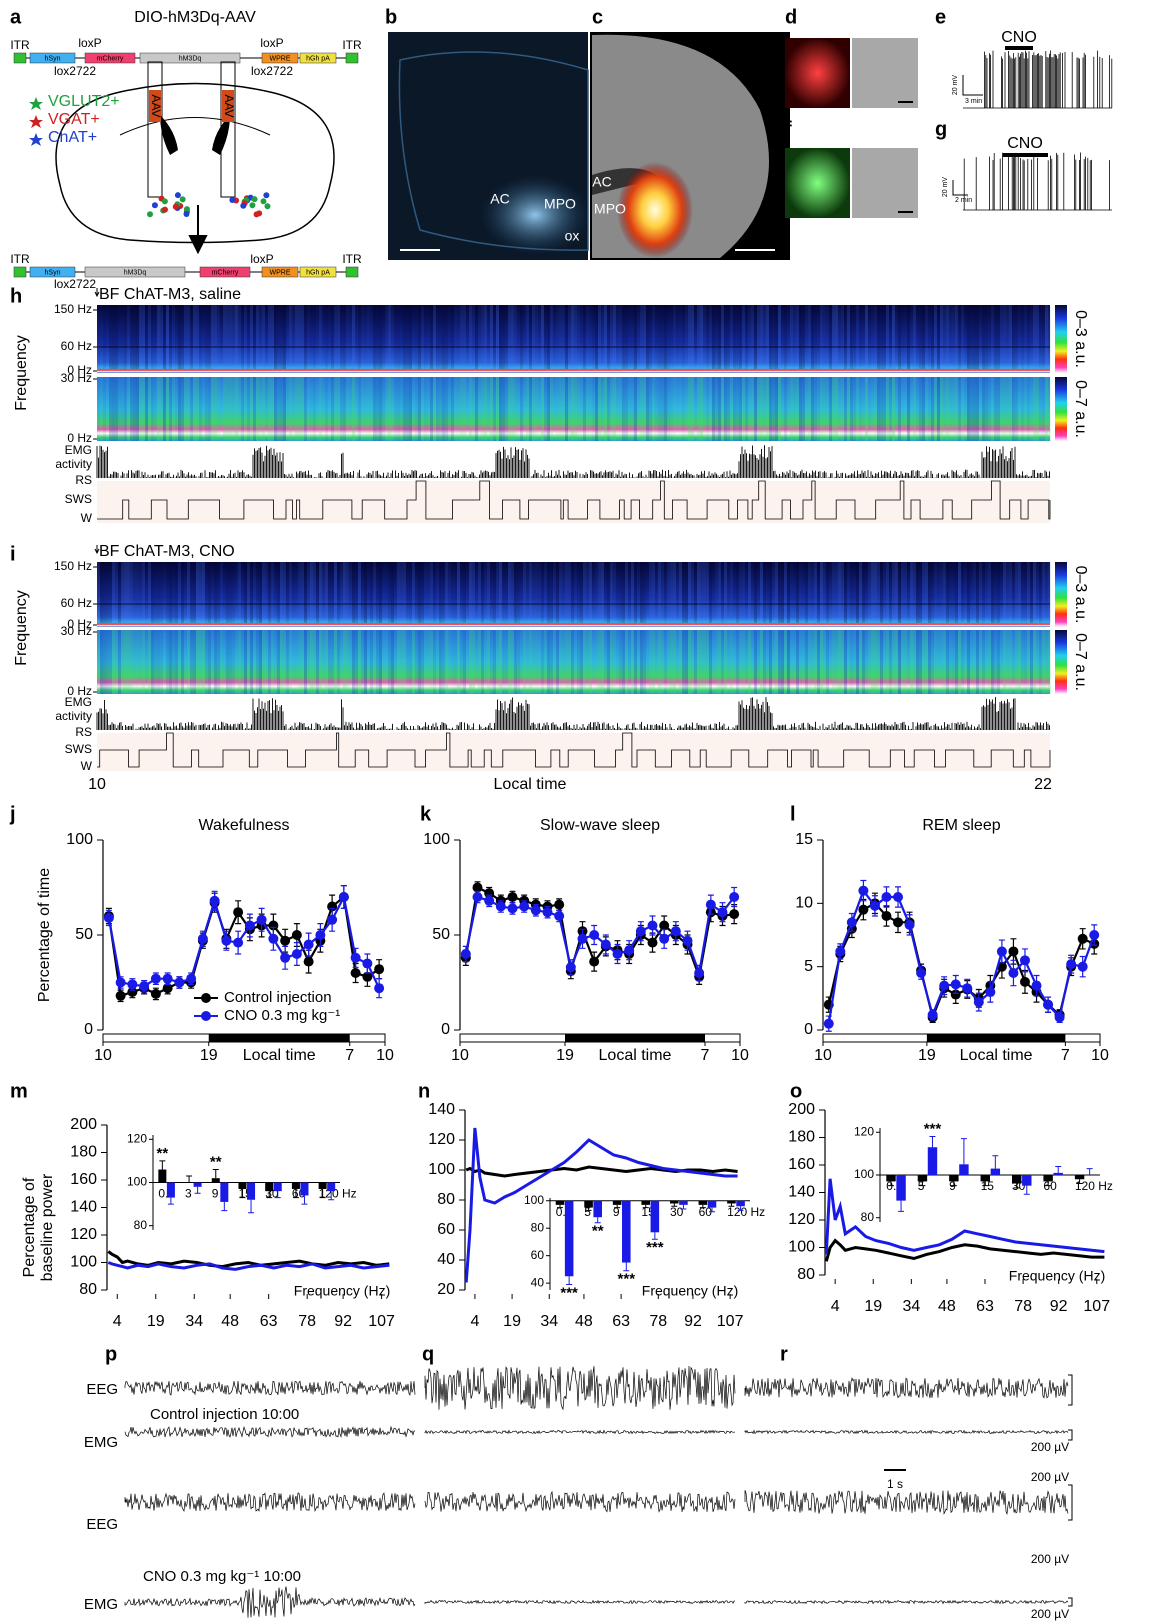  What do you see at coordinates (137, 1182) in the screenshot?
I see `y-tick-label: 100` at bounding box center [137, 1182].